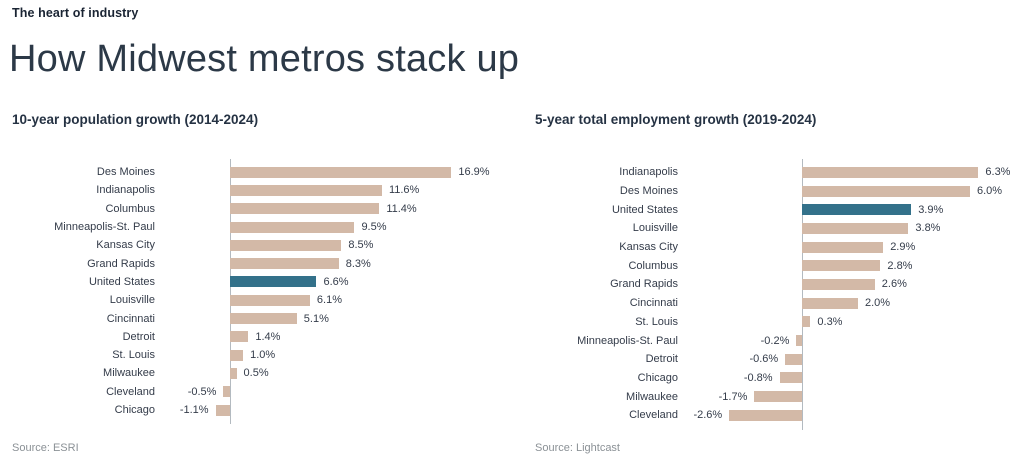 The width and height of the screenshot is (1023, 461). Describe the element at coordinates (374, 227) in the screenshot. I see `value-label: 9.5%` at that location.